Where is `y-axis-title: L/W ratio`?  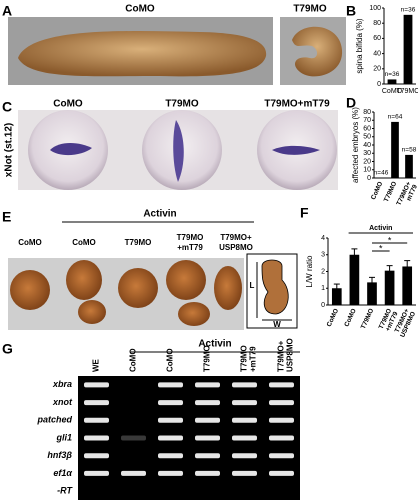
y-axis-title: L/W ratio is located at coordinates (309, 271).